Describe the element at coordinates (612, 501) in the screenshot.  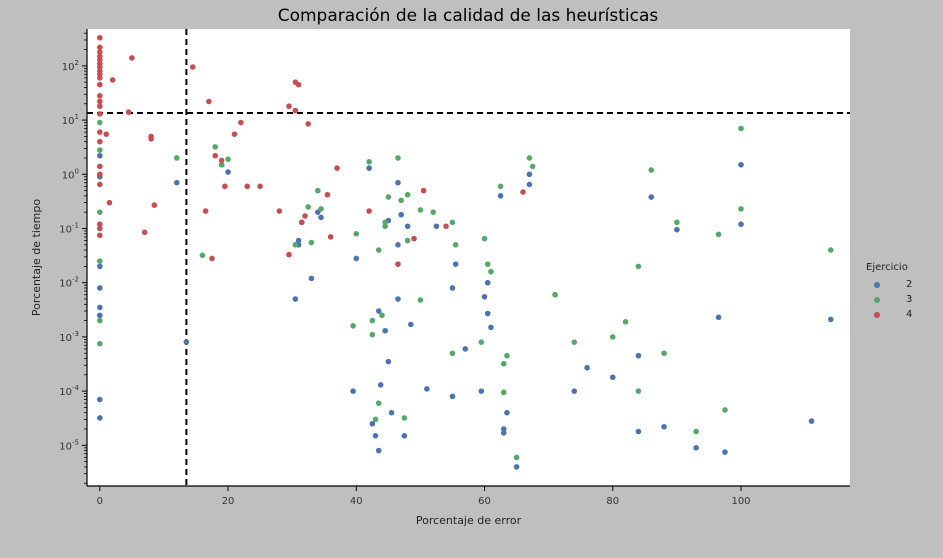
I see `x-tick-label: 80` at that location.